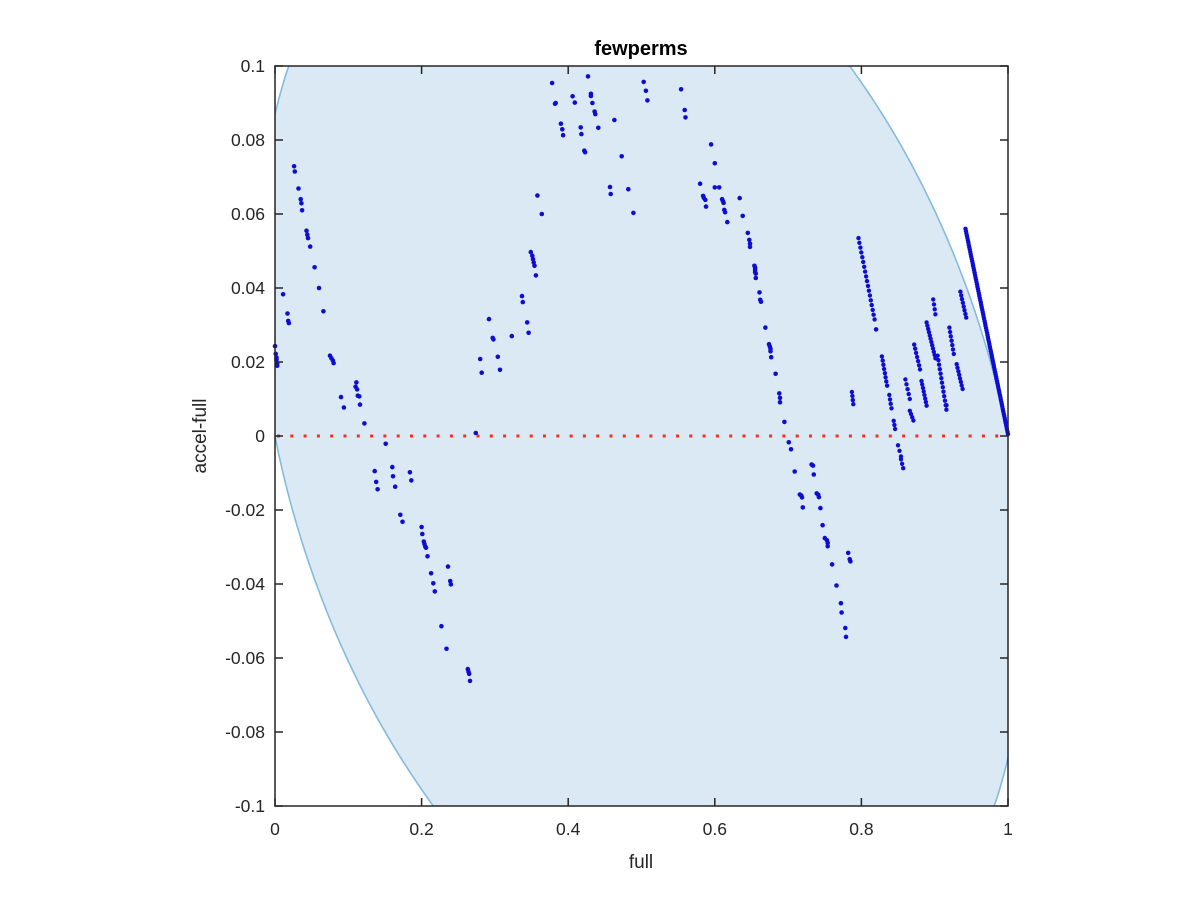 The image size is (1200, 900). Describe the element at coordinates (1008, 829) in the screenshot. I see `x-tick-label: 1` at that location.